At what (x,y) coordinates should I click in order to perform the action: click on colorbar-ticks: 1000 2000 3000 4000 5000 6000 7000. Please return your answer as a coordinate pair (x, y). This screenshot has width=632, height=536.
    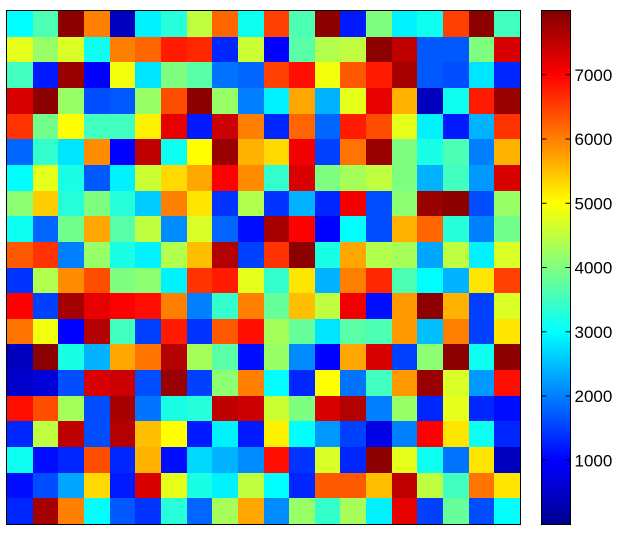
    Looking at the image, I should click on (577, 268).